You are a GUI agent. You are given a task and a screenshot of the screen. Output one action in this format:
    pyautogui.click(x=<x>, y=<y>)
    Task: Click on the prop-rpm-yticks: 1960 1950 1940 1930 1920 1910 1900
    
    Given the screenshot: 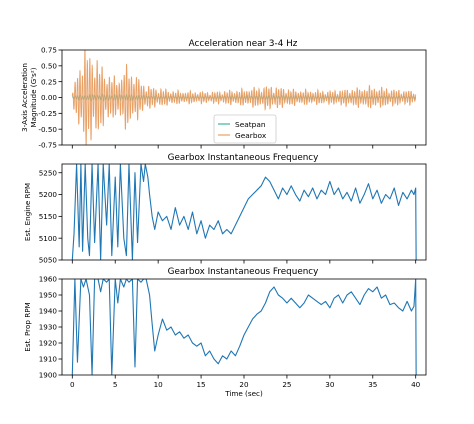 What is the action you would take?
    pyautogui.click(x=50, y=327)
    